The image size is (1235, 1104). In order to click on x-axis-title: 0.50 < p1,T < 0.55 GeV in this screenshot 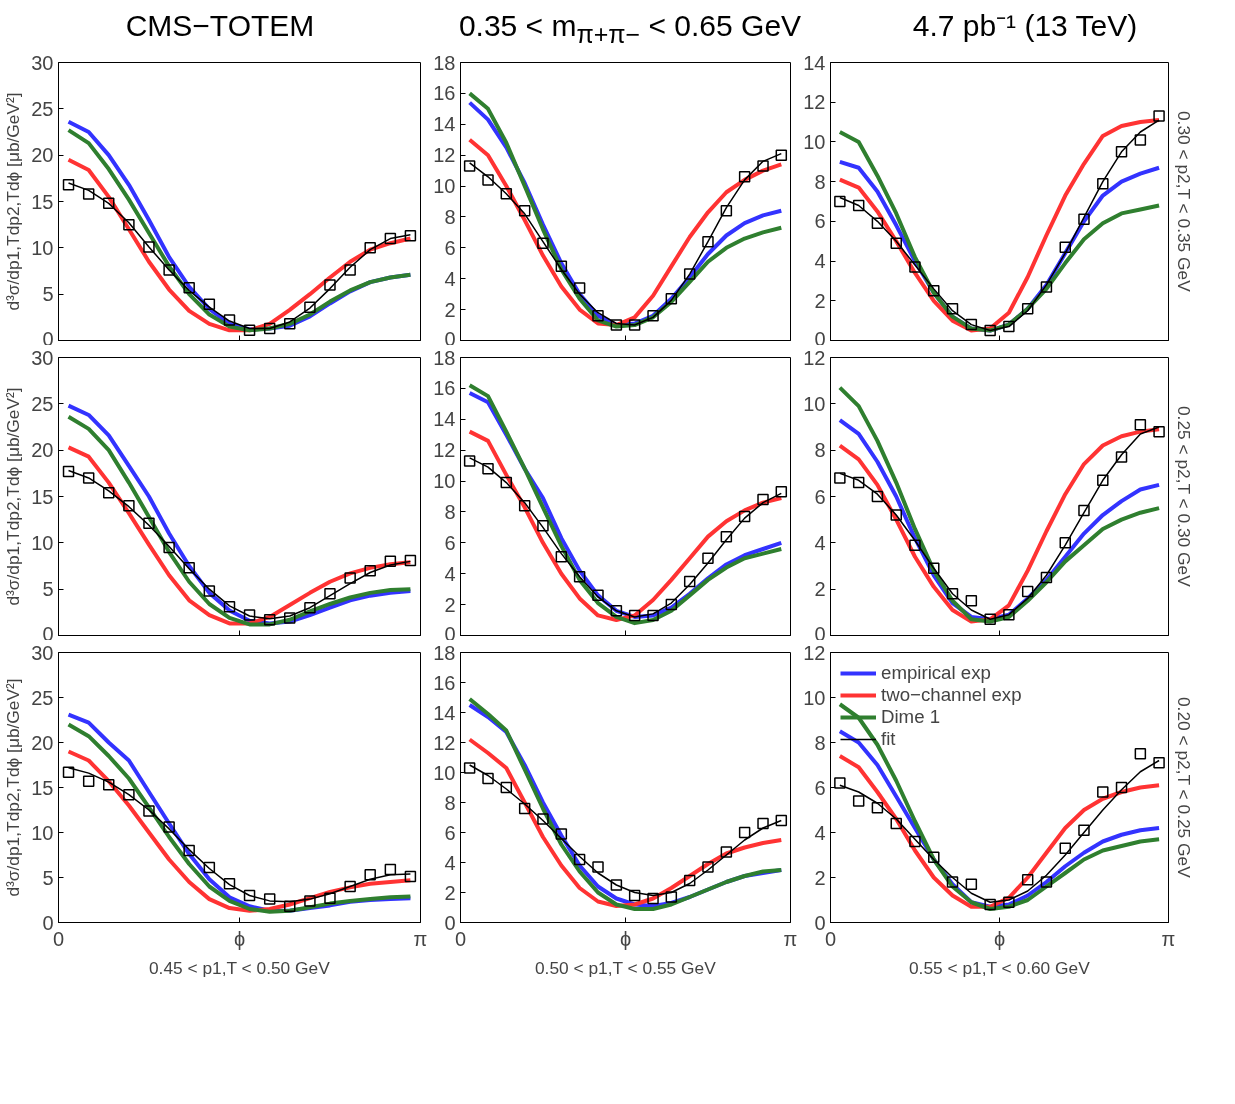, I will do `click(625, 967)`.